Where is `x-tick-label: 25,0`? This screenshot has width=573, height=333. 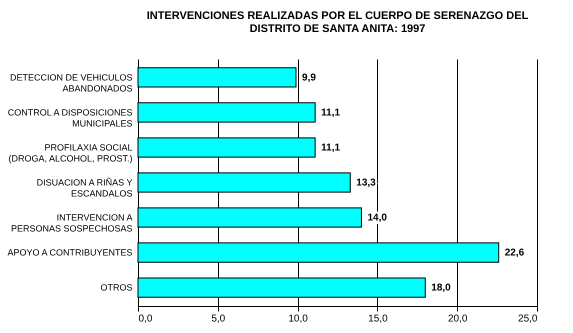 x-tick-label: 25,0 is located at coordinates (528, 319).